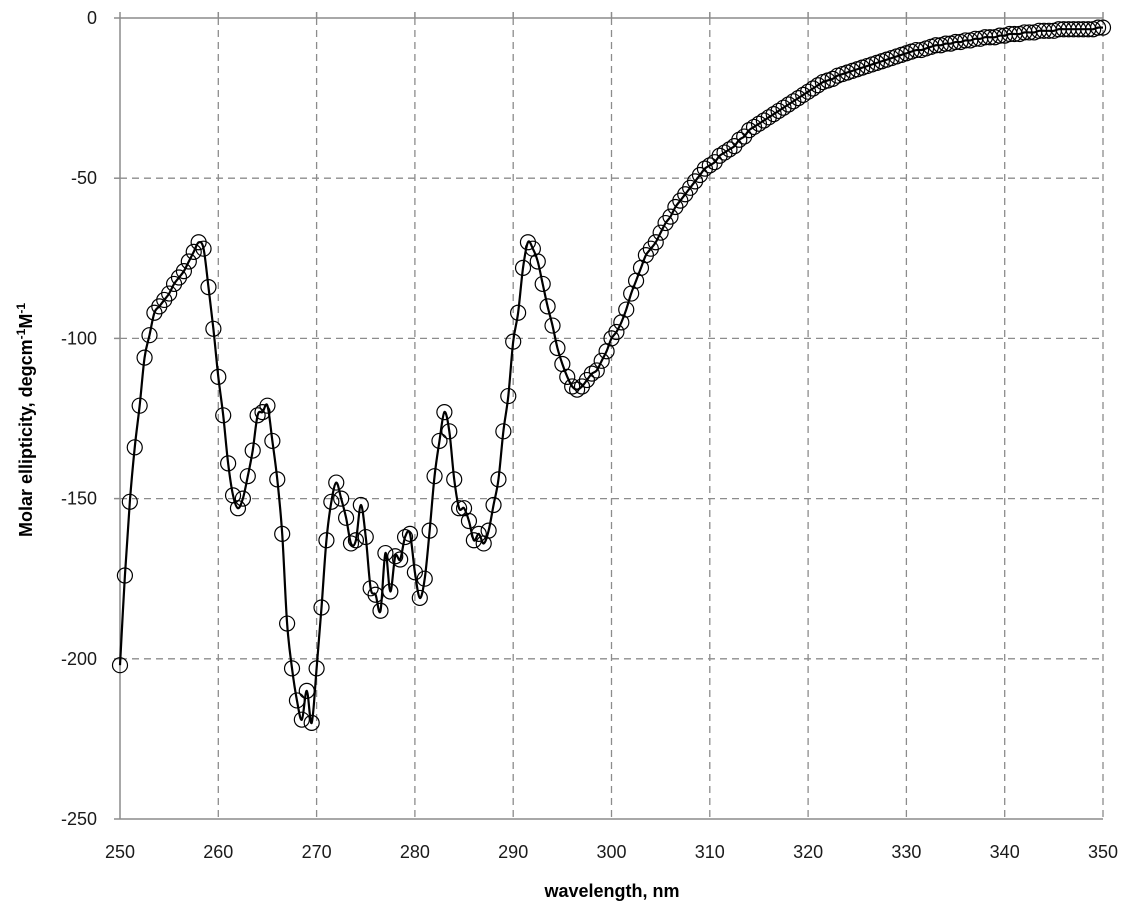 The image size is (1126, 907). I want to click on y-axis-label: Molar ellipticity, degcm-1M-1, so click(25, 420).